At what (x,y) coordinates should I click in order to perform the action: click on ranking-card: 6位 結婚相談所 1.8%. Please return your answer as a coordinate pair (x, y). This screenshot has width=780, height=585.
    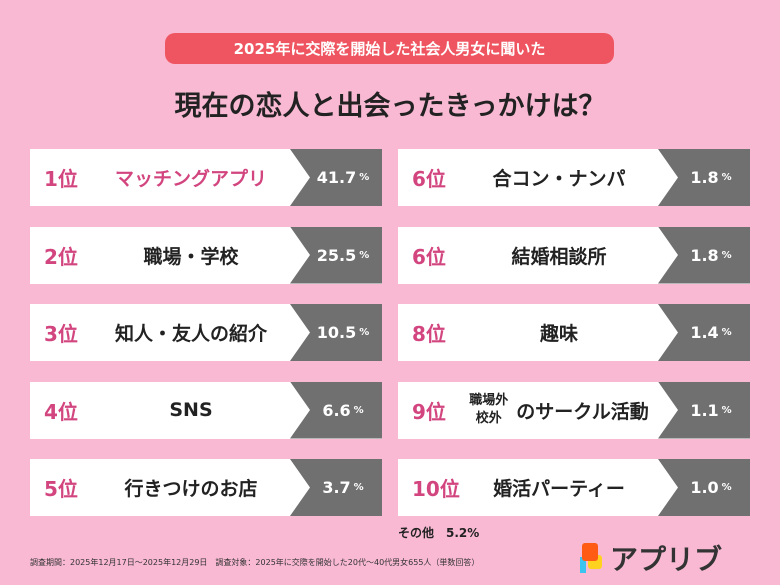
    Looking at the image, I should click on (574, 255).